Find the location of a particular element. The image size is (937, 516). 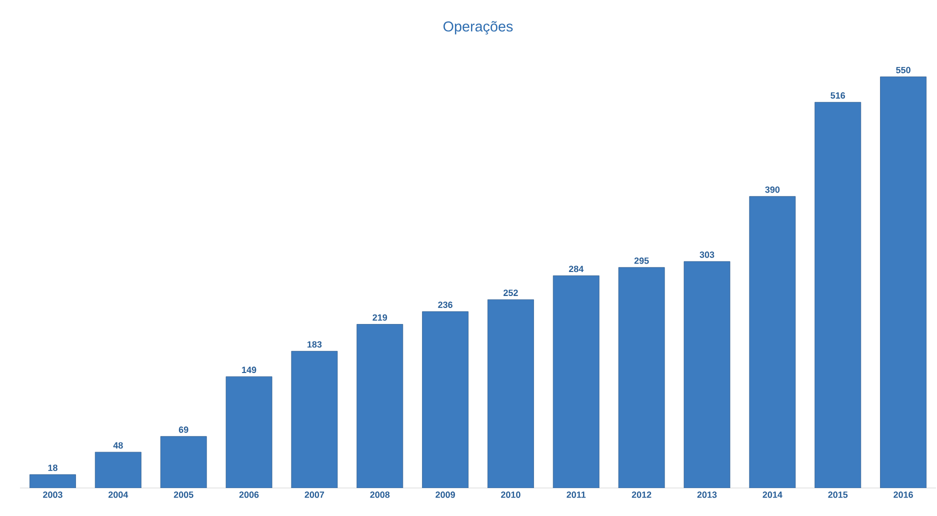

x-tick-label: 2009 is located at coordinates (445, 495).